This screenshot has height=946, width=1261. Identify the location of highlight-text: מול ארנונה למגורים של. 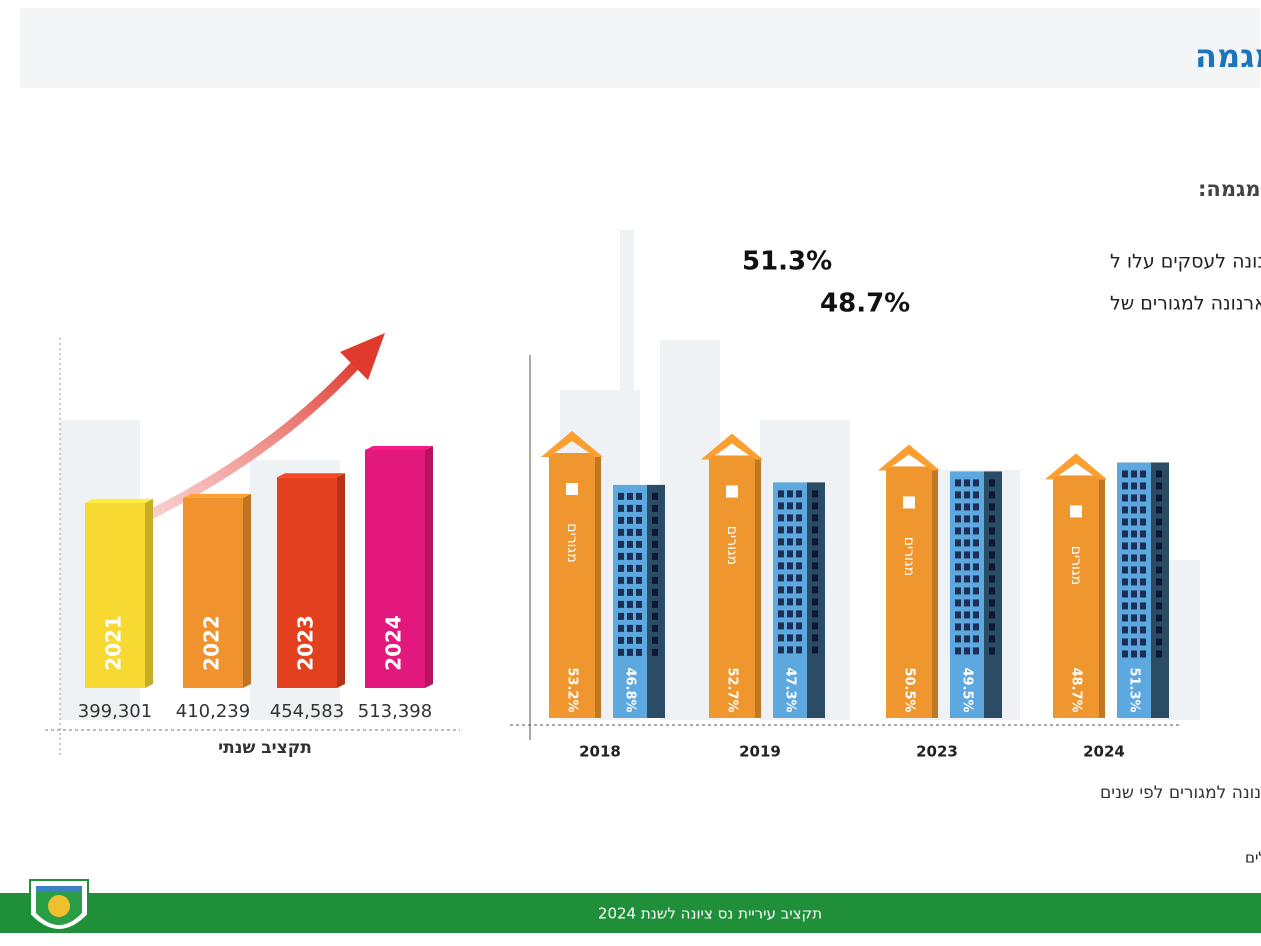
(1185, 304).